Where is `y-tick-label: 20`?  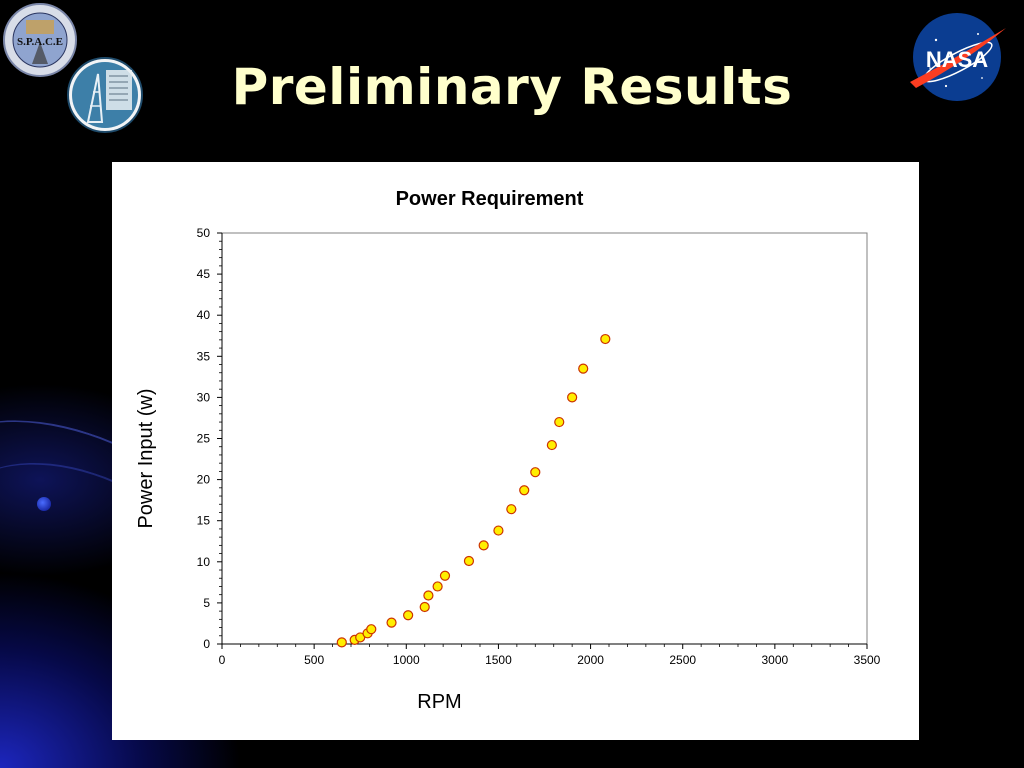
y-tick-label: 20 is located at coordinates (204, 480).